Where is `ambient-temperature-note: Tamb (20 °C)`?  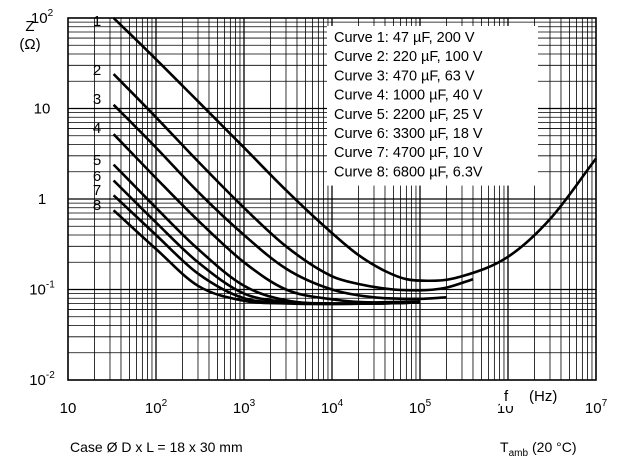 ambient-temperature-note: Tamb (20 °C) is located at coordinates (538, 448).